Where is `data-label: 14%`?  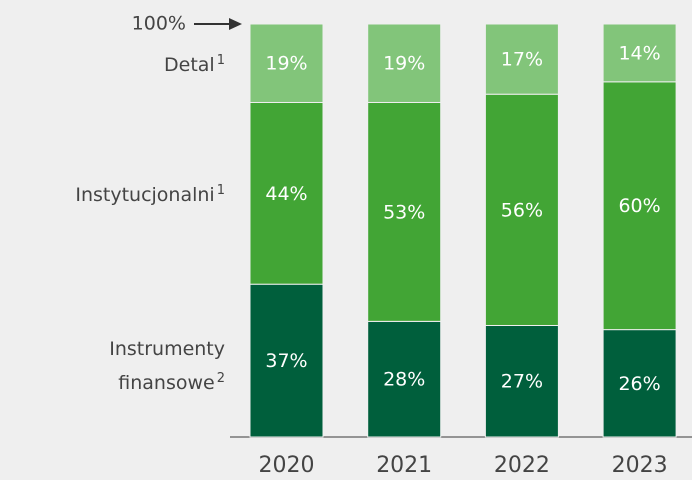
data-label: 14% is located at coordinates (639, 53).